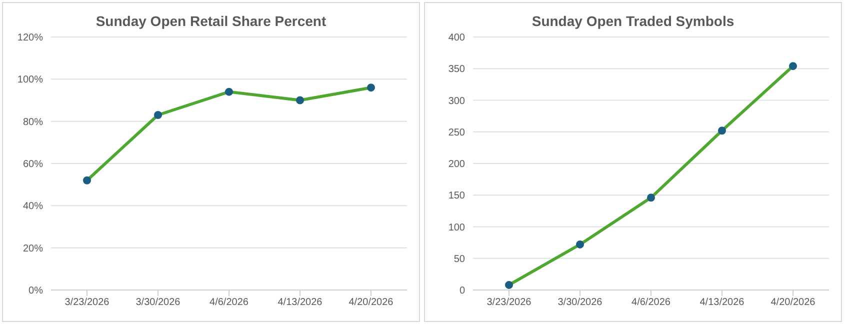 Image resolution: width=847 pixels, height=328 pixels. Describe the element at coordinates (457, 132) in the screenshot. I see `y-tick-label: 250` at that location.